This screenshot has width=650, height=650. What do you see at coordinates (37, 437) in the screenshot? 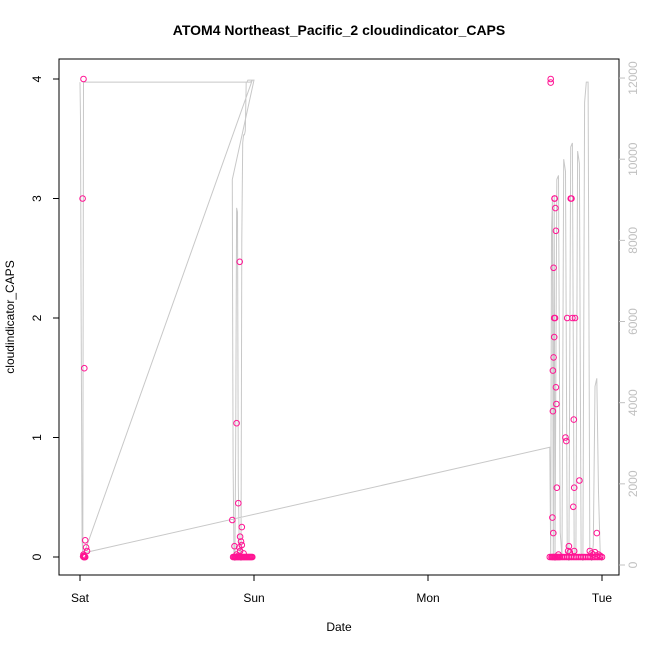
I see `y-tick-label: 1` at bounding box center [37, 437].